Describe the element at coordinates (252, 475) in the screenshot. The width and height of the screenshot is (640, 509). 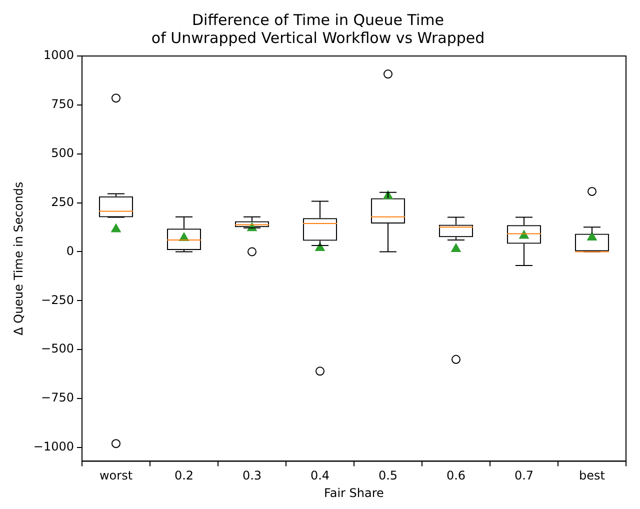
I see `x-tick-label: 0.3` at that location.